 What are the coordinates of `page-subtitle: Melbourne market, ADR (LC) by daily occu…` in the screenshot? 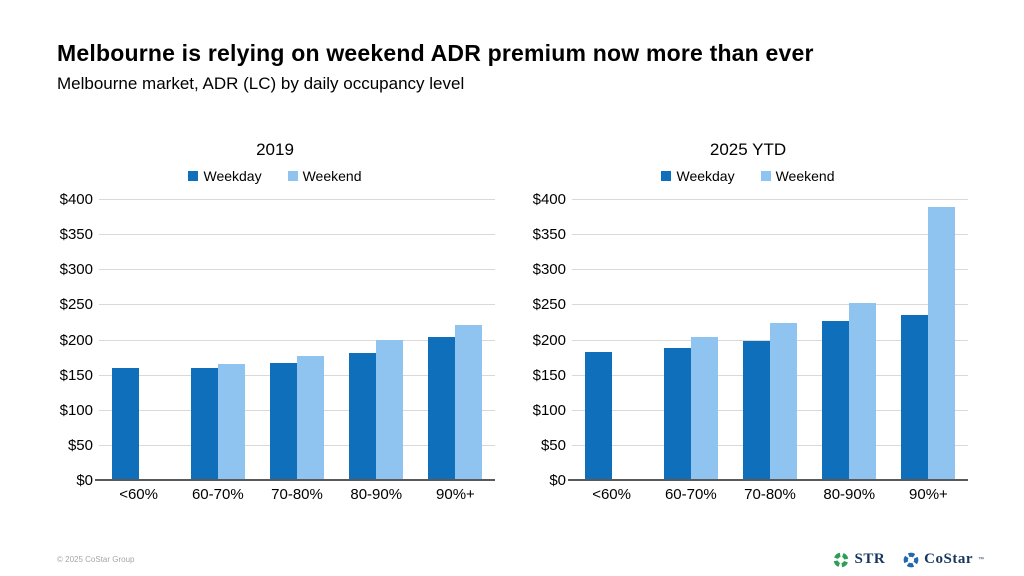 It's located at (261, 83).